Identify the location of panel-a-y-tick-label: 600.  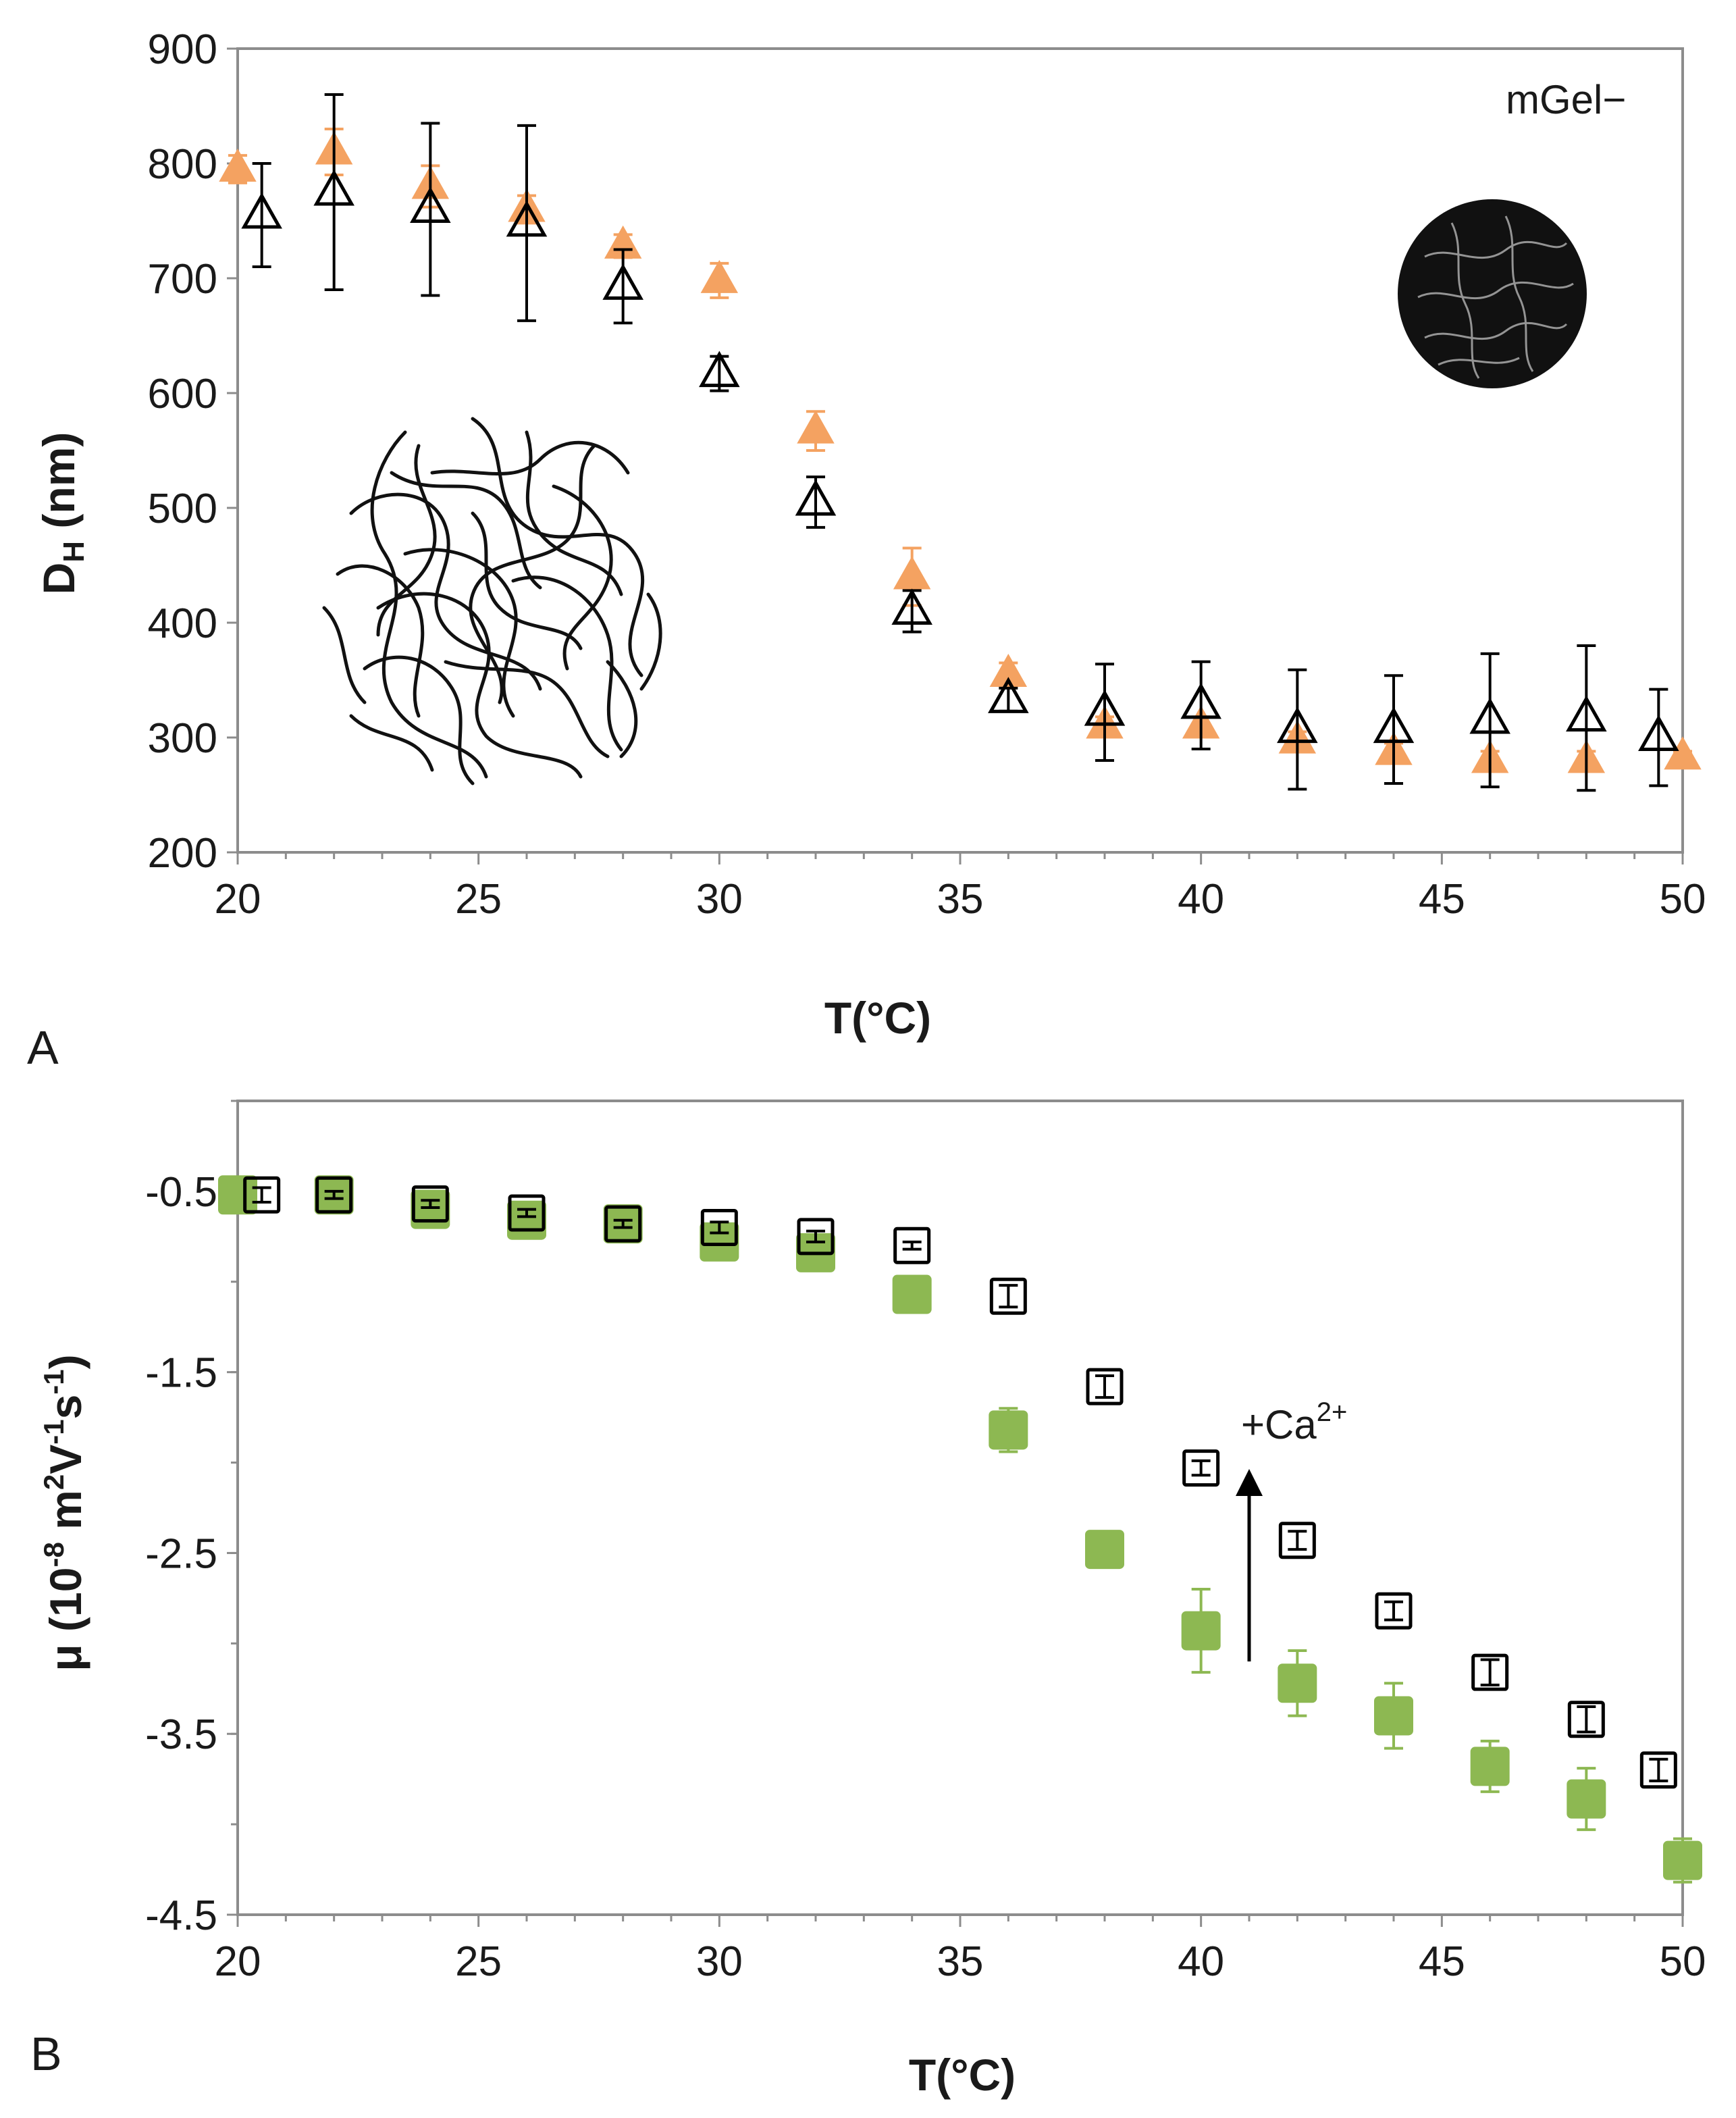
(182, 394).